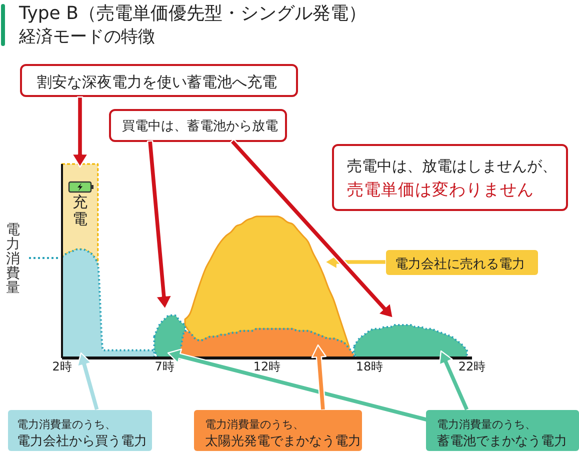  What do you see at coordinates (370, 367) in the screenshot?
I see `x-tick-label: 18時` at bounding box center [370, 367].